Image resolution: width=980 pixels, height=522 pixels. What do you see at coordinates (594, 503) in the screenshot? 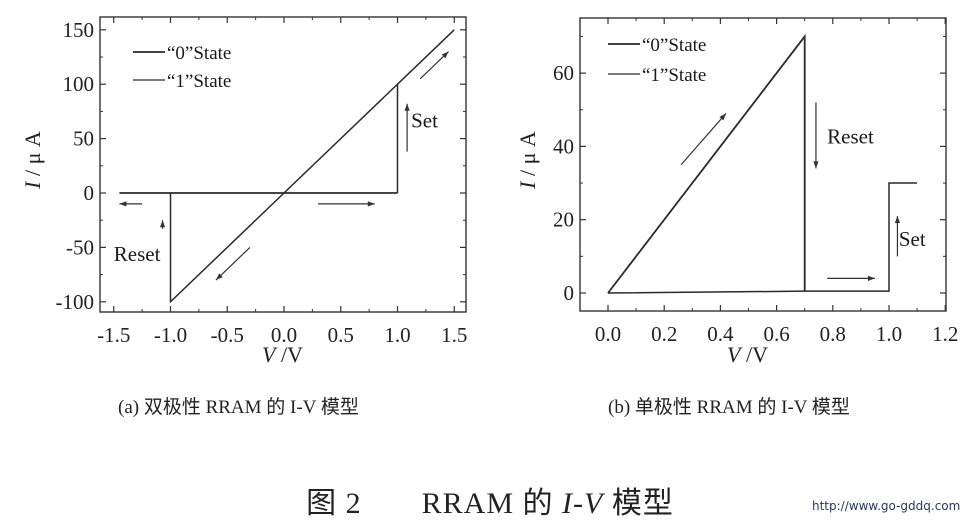
I see `figure-title-v: V` at bounding box center [594, 503].